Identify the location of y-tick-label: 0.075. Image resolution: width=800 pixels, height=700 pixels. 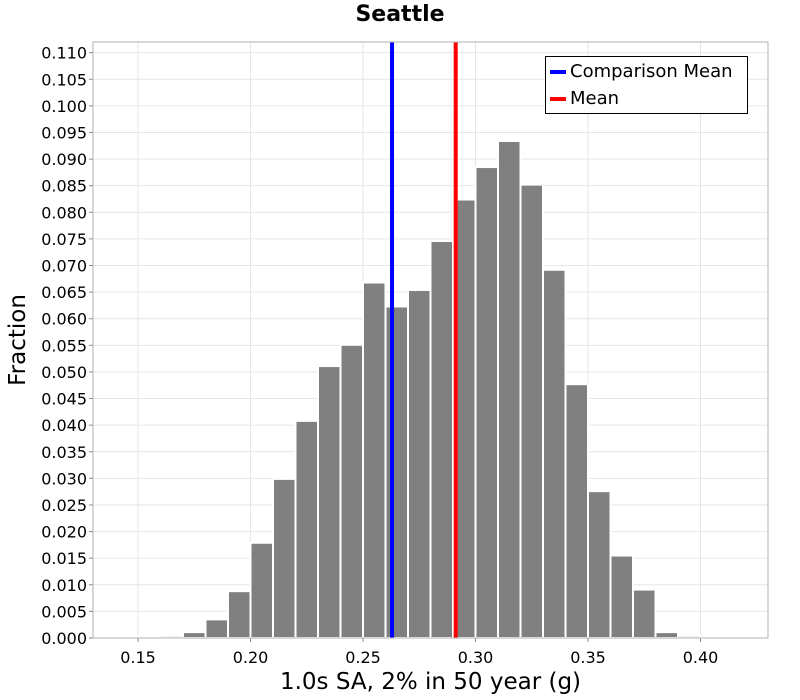
(64, 239).